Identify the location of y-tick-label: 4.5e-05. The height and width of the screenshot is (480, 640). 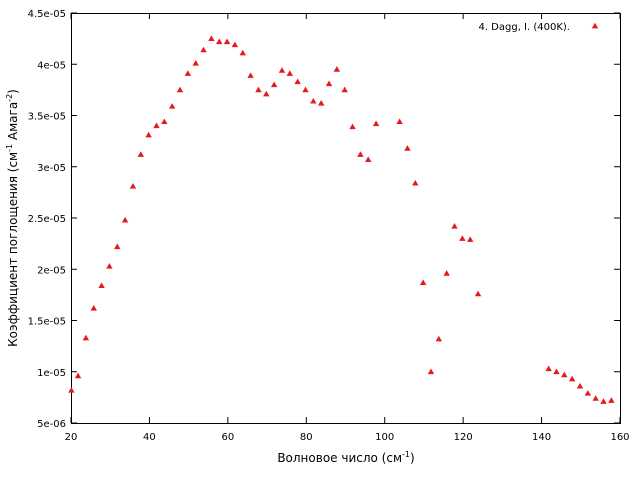
(47, 14).